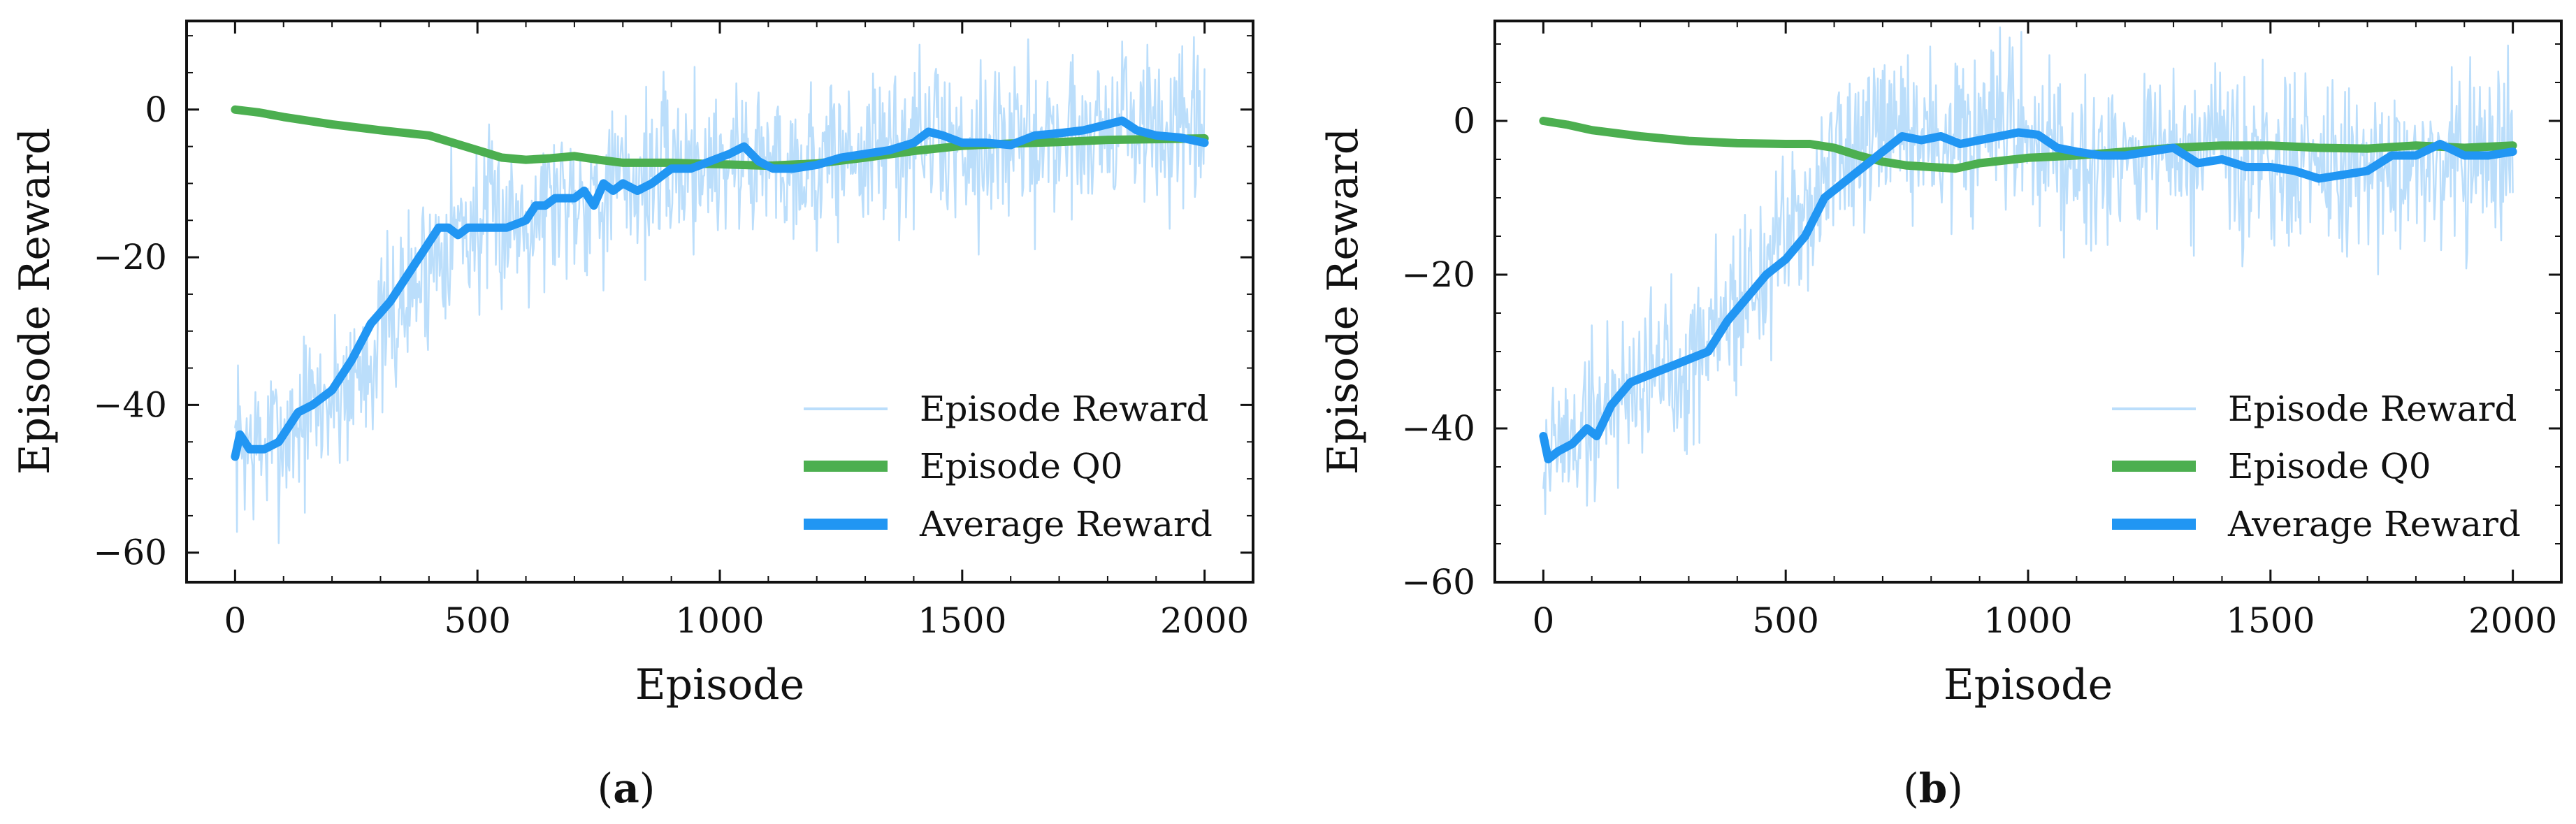 The width and height of the screenshot is (2576, 824). I want to click on panel-a-caption: (a), so click(627, 789).